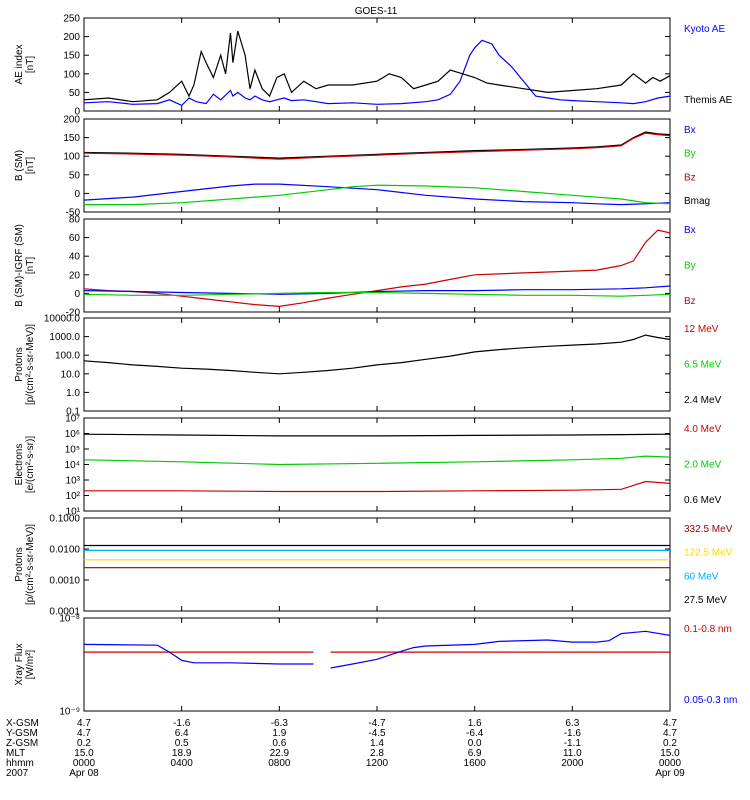  Describe the element at coordinates (377, 194) in the screenshot. I see `series-bx` at that location.